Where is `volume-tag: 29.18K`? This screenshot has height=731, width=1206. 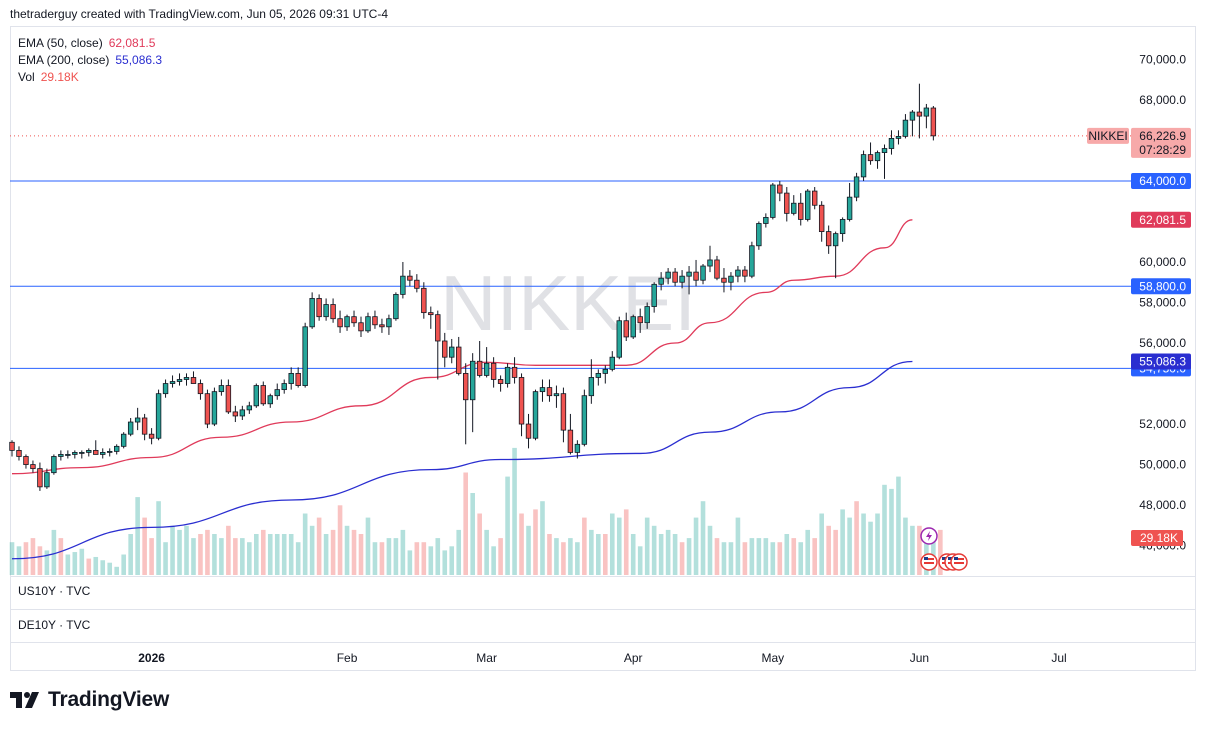
volume-tag: 29.18K is located at coordinates (1157, 538).